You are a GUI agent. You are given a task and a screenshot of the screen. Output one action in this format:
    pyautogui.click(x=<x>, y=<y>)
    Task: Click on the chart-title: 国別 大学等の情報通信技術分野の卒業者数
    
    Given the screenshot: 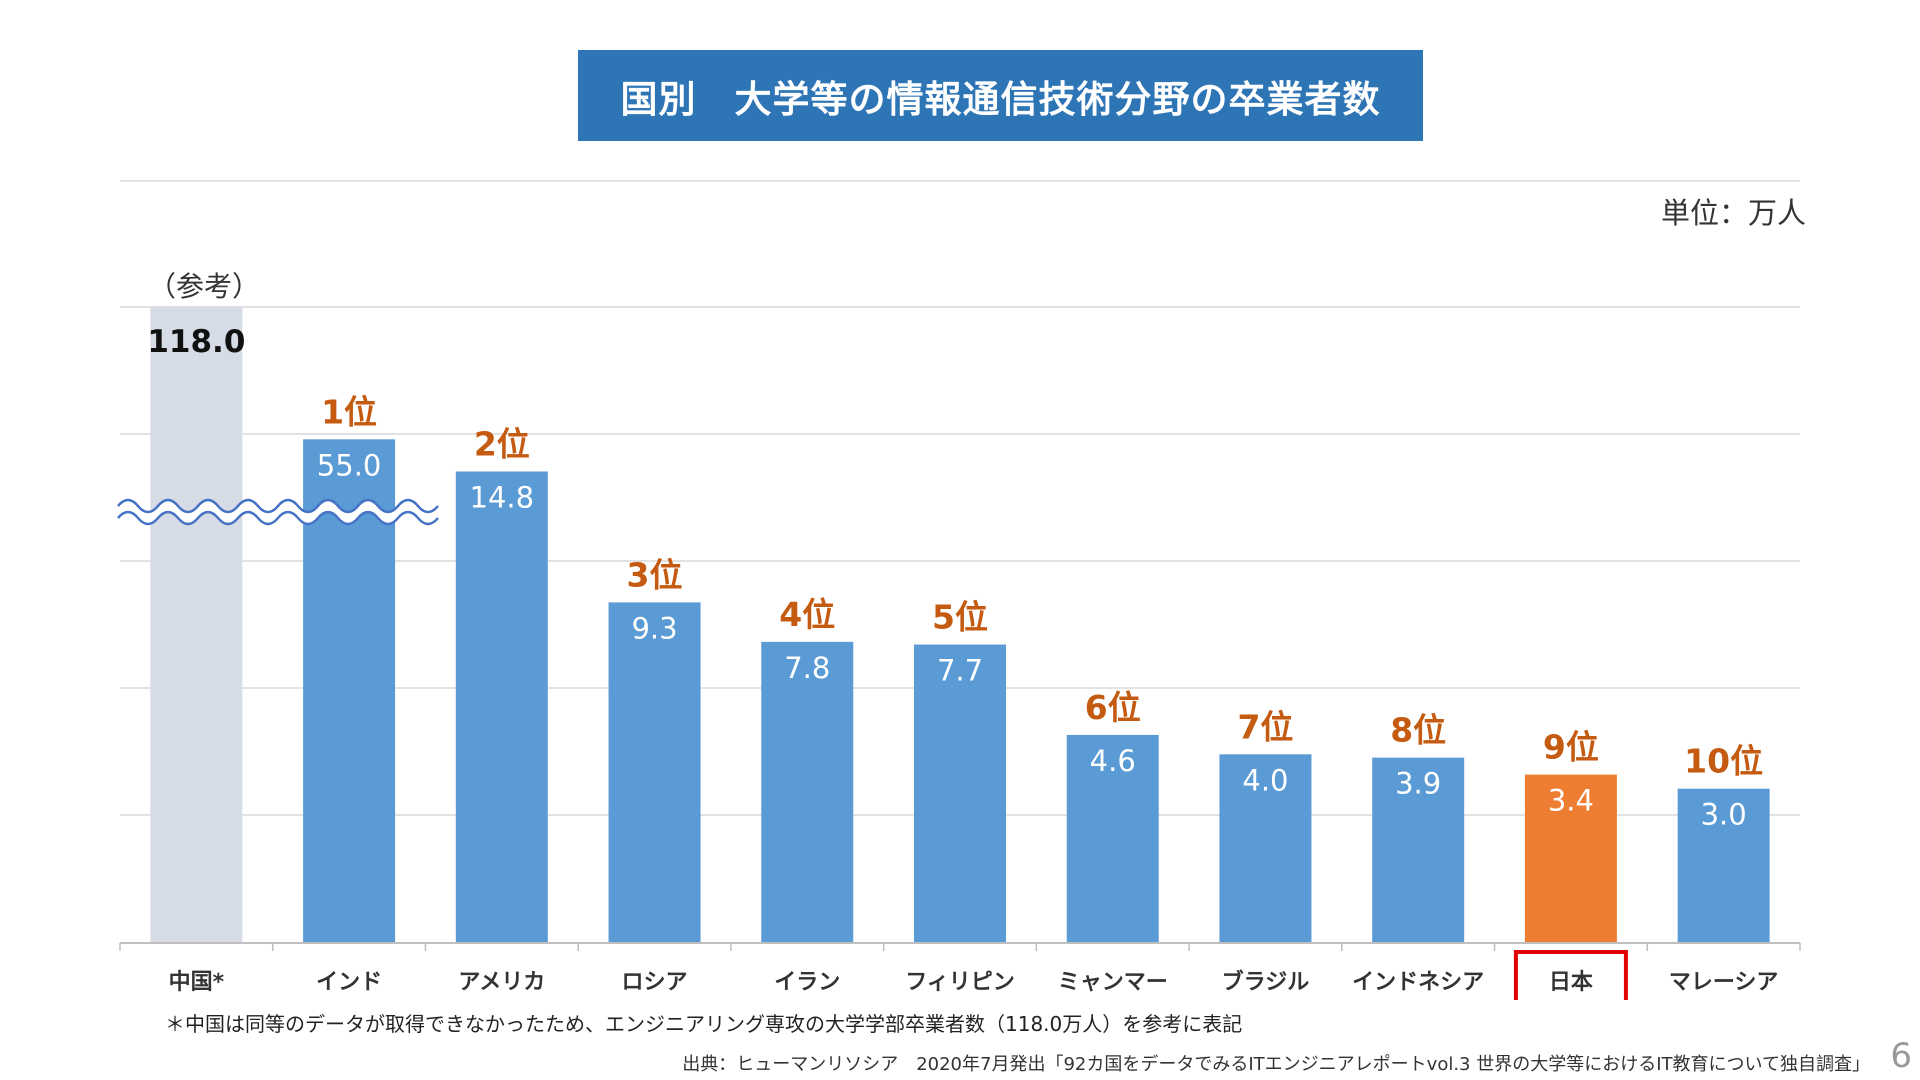 What is the action you would take?
    pyautogui.click(x=1000, y=95)
    